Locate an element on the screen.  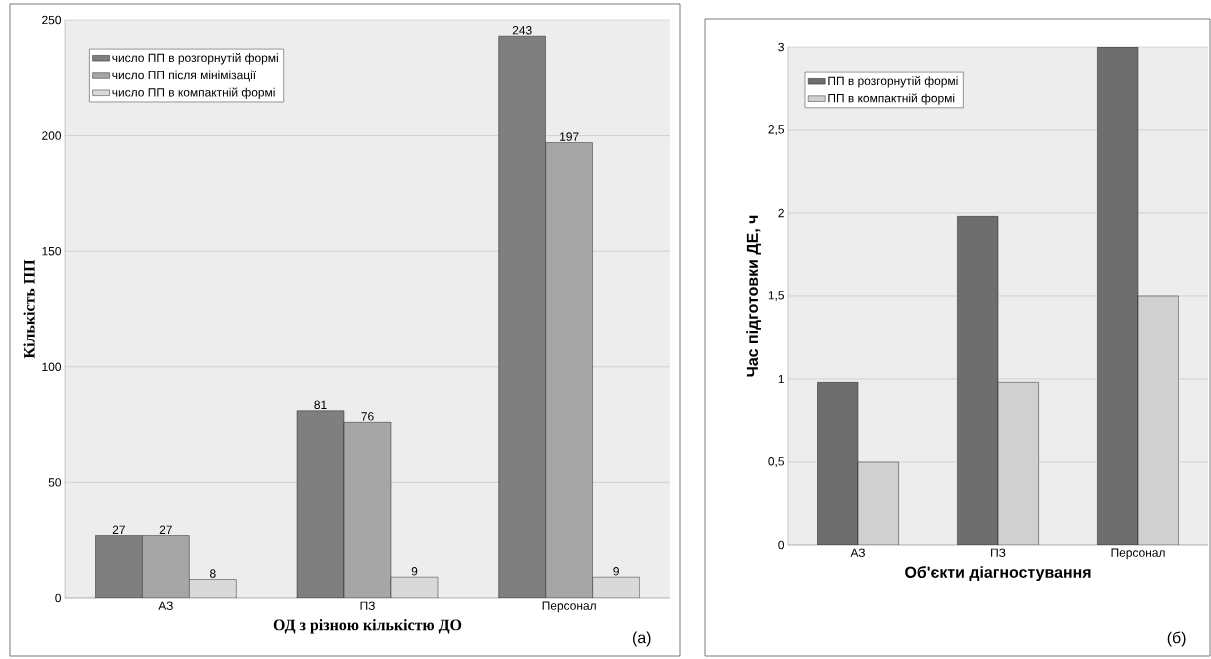
legend-label: ПП в компактній формі is located at coordinates (891, 99).